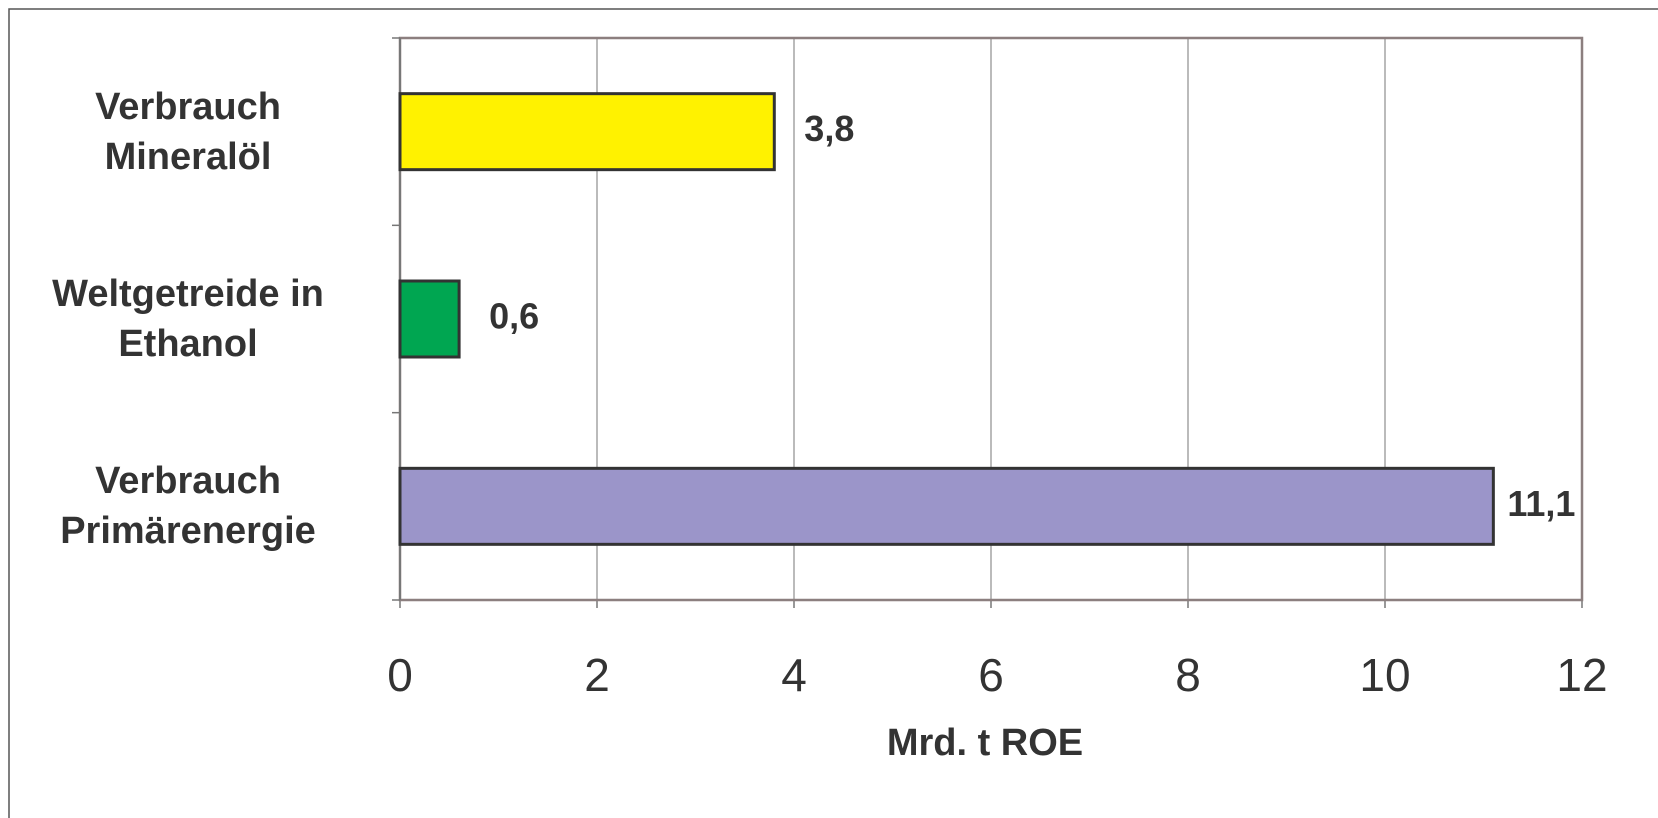 This screenshot has height=818, width=1658. Describe the element at coordinates (597, 675) in the screenshot. I see `x-tick-label: 2` at that location.